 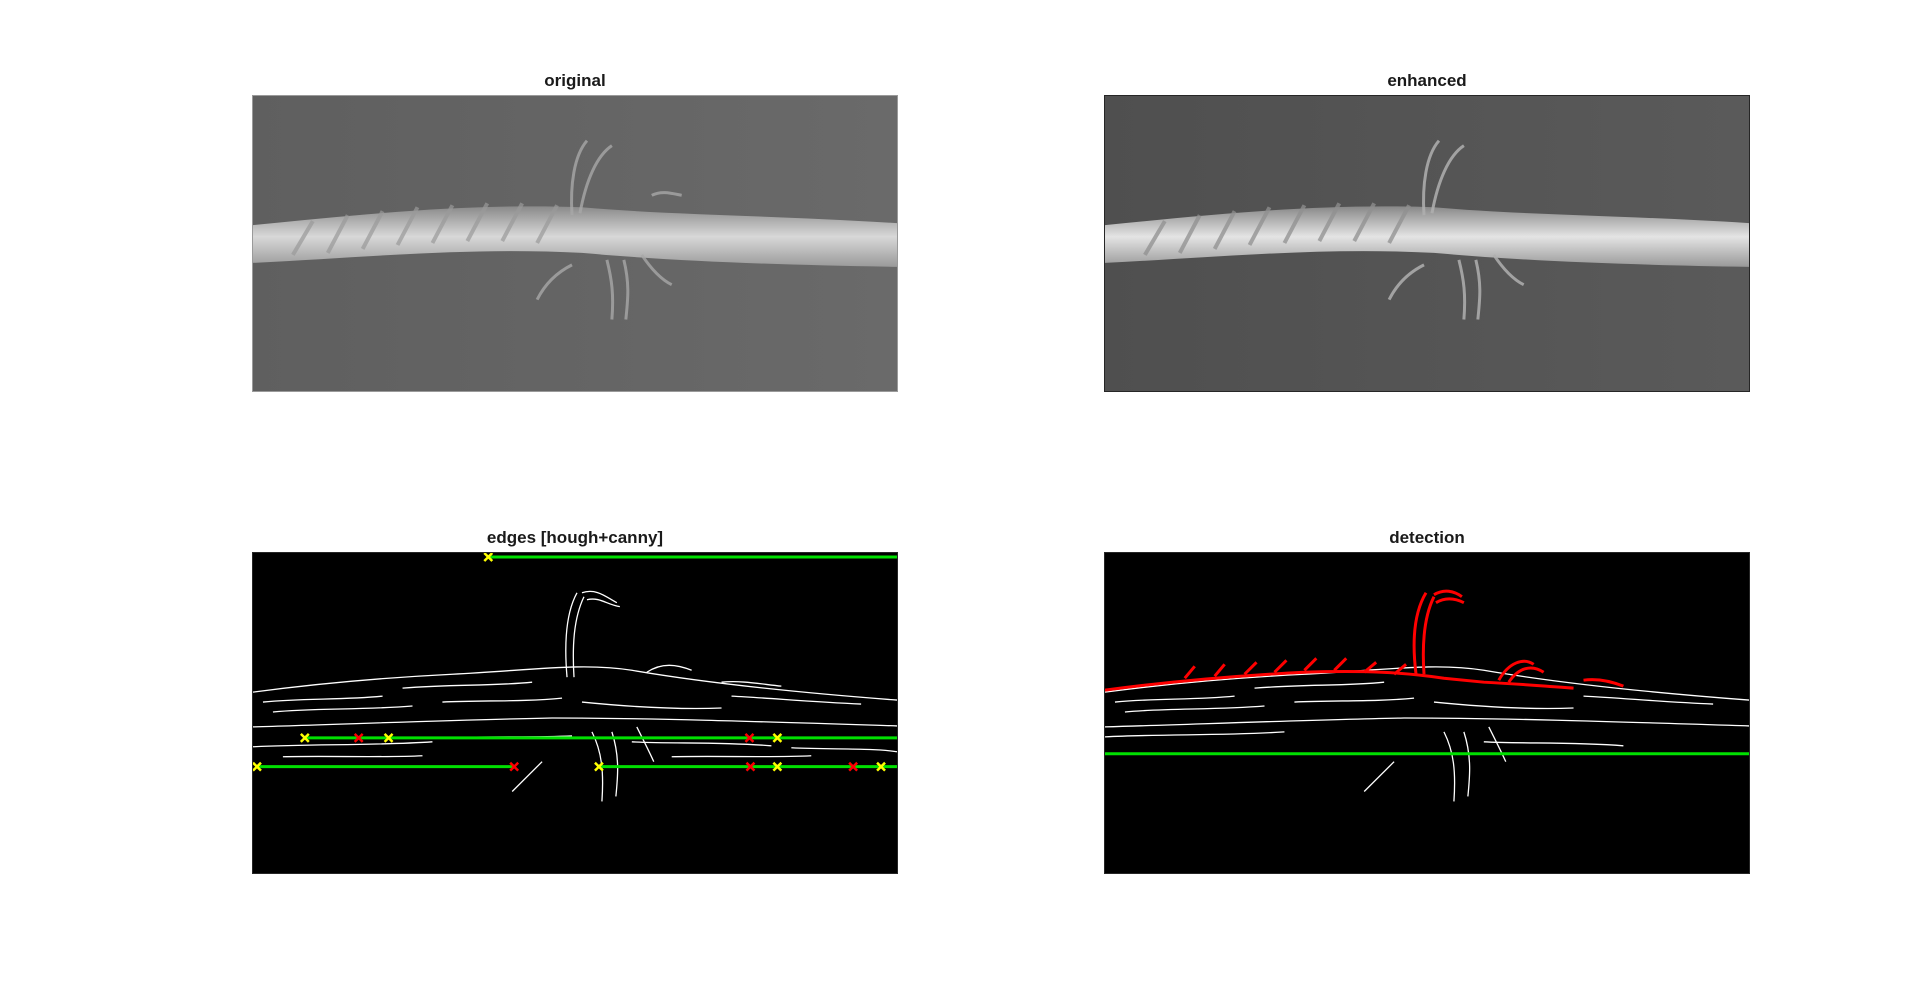 What do you see at coordinates (1427, 80) in the screenshot?
I see `title-enhanced: enhanced` at bounding box center [1427, 80].